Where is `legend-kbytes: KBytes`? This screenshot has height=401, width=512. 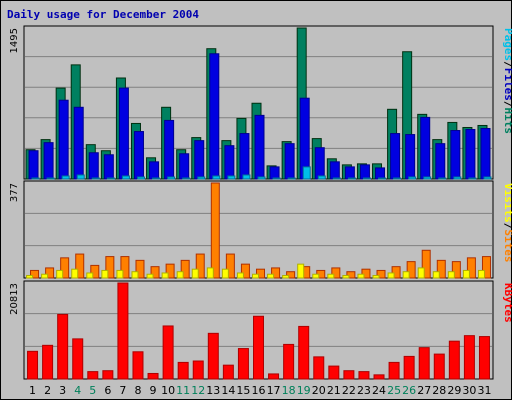
legend-kbytes: KBytes is located at coordinates (507, 303).